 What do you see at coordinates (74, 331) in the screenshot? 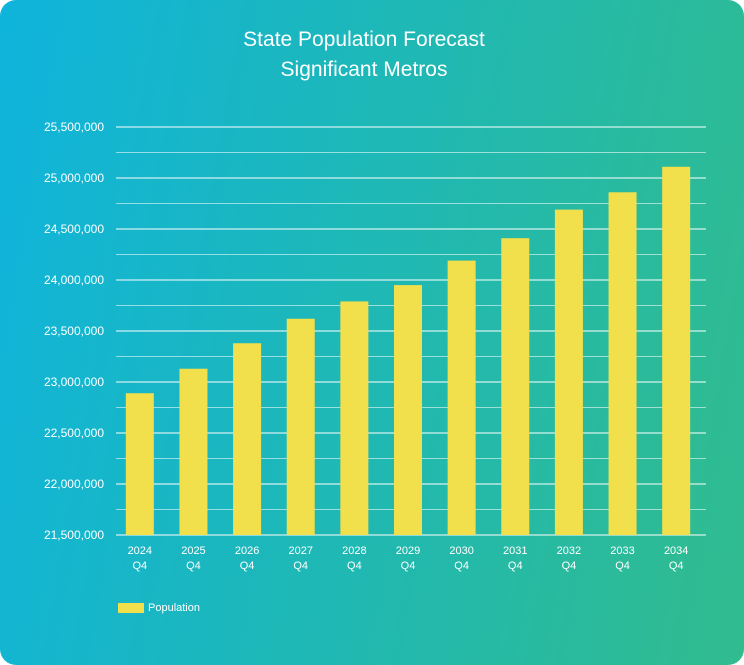
I see `y-tick-label: 23,500,000` at bounding box center [74, 331].